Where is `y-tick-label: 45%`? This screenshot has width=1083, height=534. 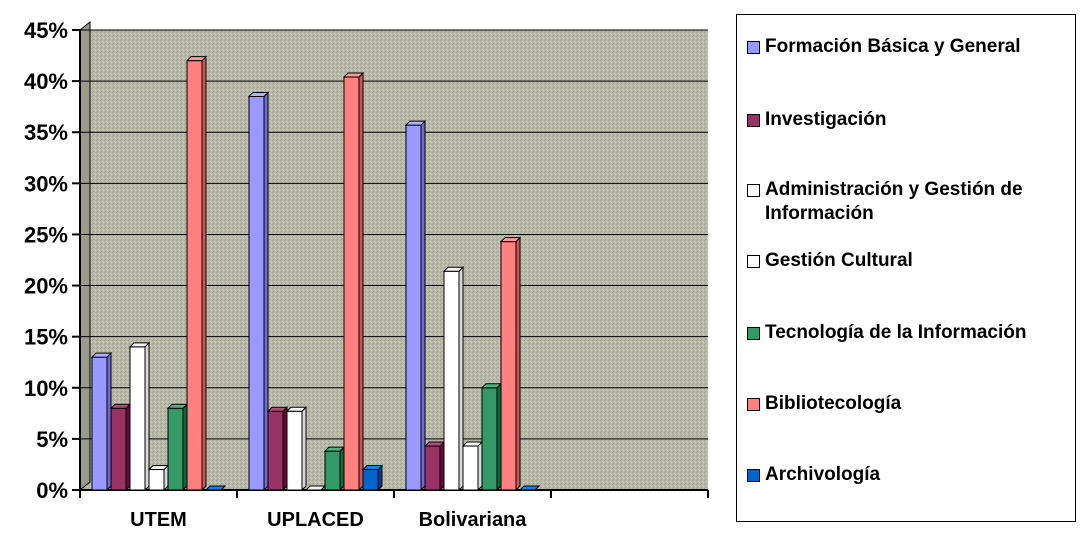 y-tick-label: 45% is located at coordinates (46, 30).